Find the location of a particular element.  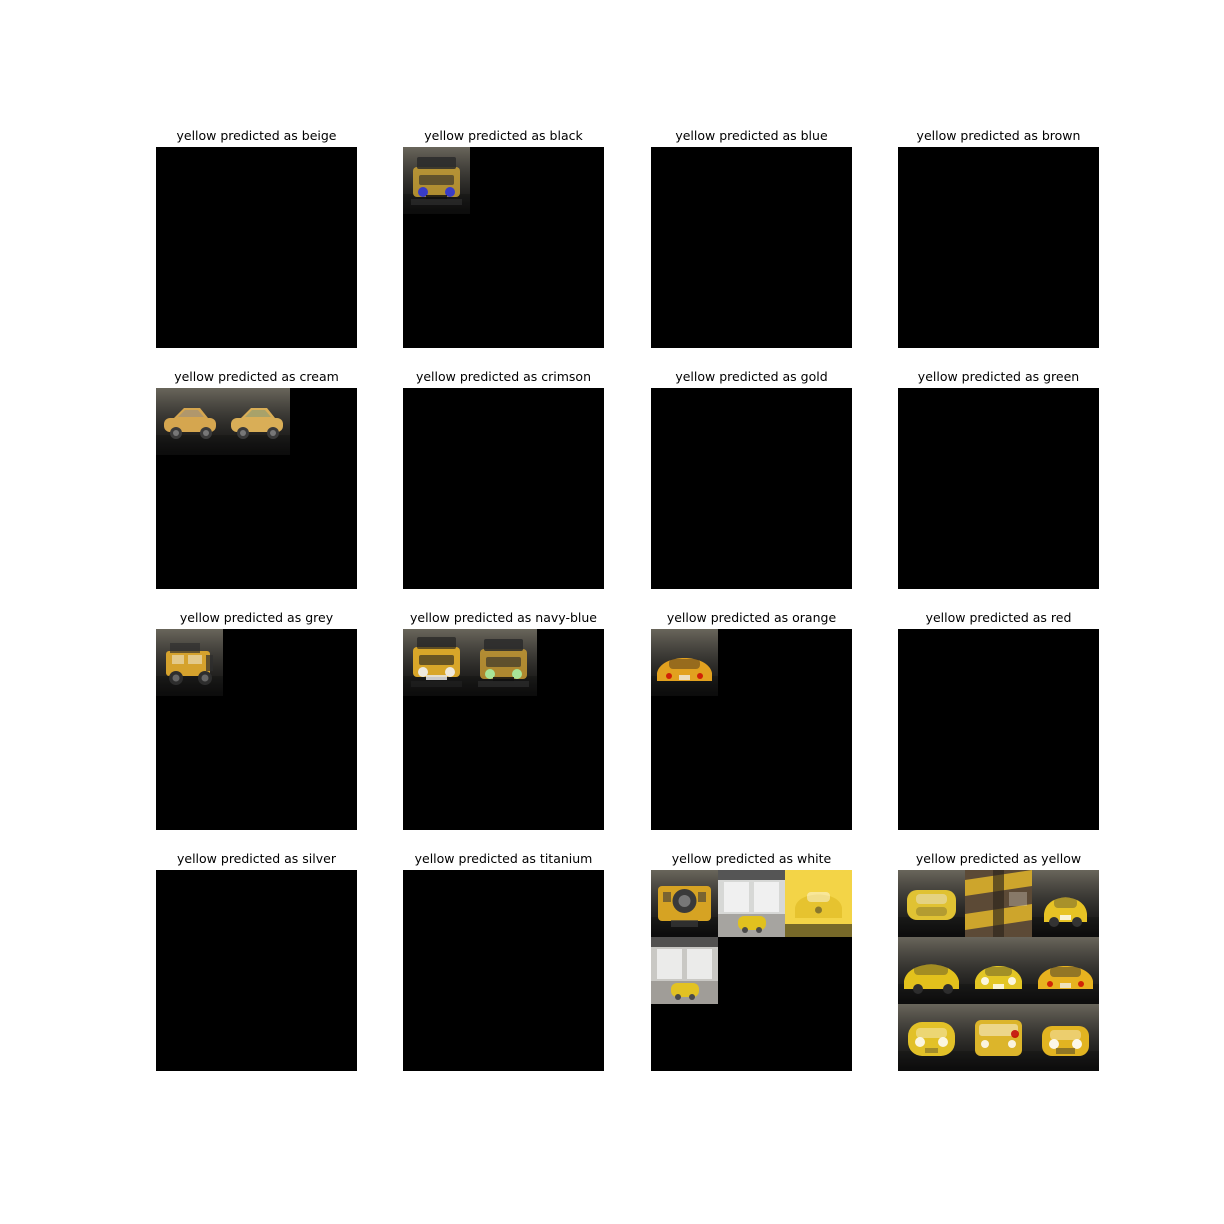

panel: yellow predicted as brown is located at coordinates (998, 238).